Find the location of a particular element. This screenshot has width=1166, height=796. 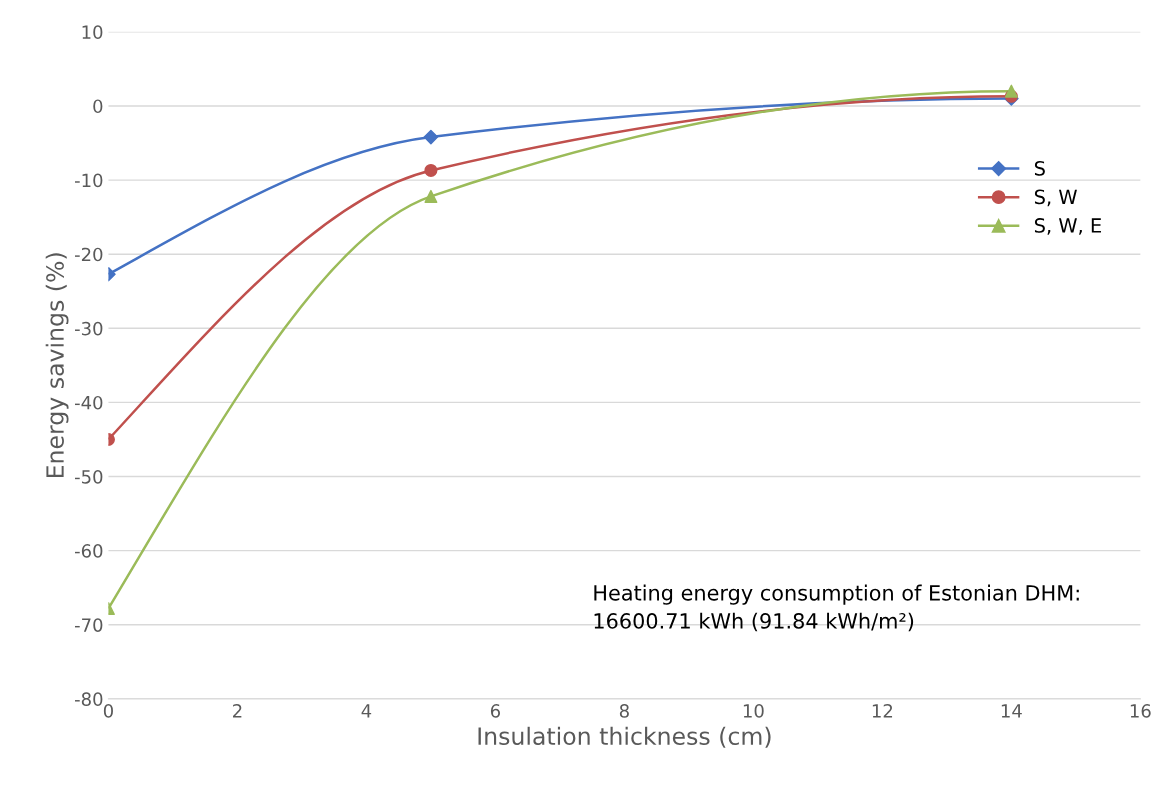

y-tick-label: -40 is located at coordinates (88, 402).